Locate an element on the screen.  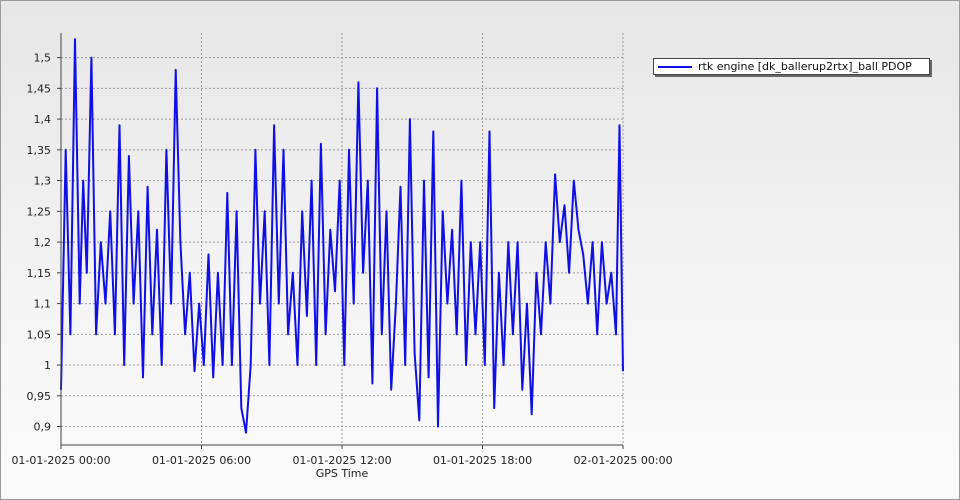
y-tick-label: 1,15 is located at coordinates (39, 273).